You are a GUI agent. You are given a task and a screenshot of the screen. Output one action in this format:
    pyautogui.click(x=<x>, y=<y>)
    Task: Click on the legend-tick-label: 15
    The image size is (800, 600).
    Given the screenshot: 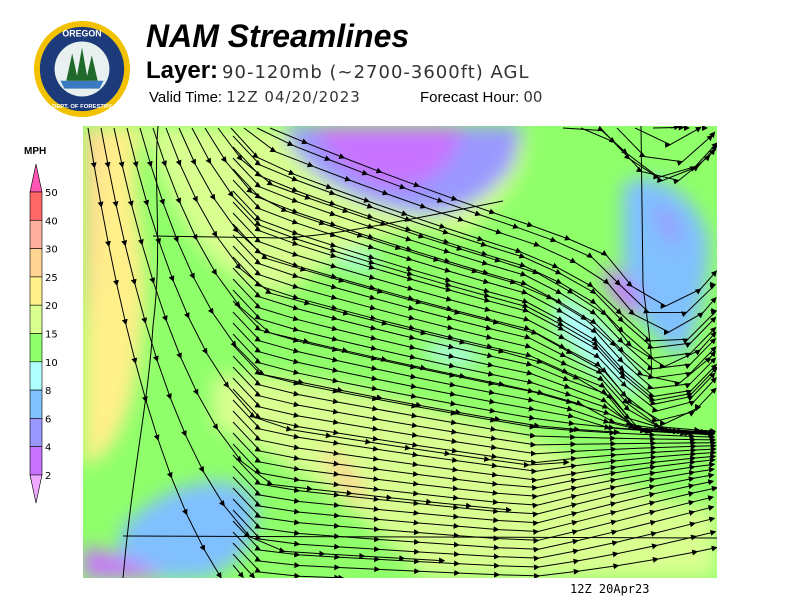 What is the action you would take?
    pyautogui.click(x=51, y=335)
    